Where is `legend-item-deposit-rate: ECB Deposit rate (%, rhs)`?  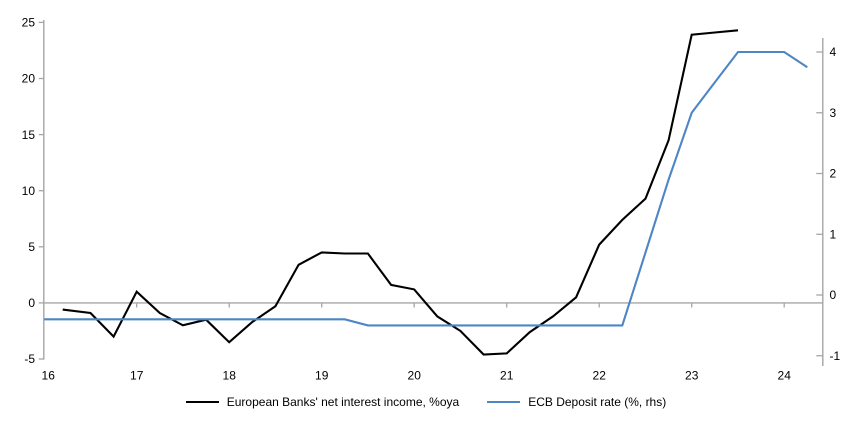 legend-item-deposit-rate: ECB Deposit rate (%, rhs) is located at coordinates (576, 402).